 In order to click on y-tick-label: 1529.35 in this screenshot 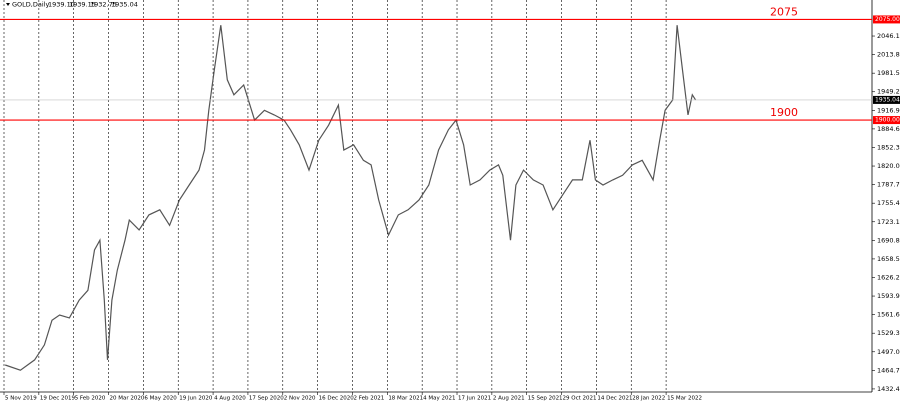, I will do `click(888, 333)`.